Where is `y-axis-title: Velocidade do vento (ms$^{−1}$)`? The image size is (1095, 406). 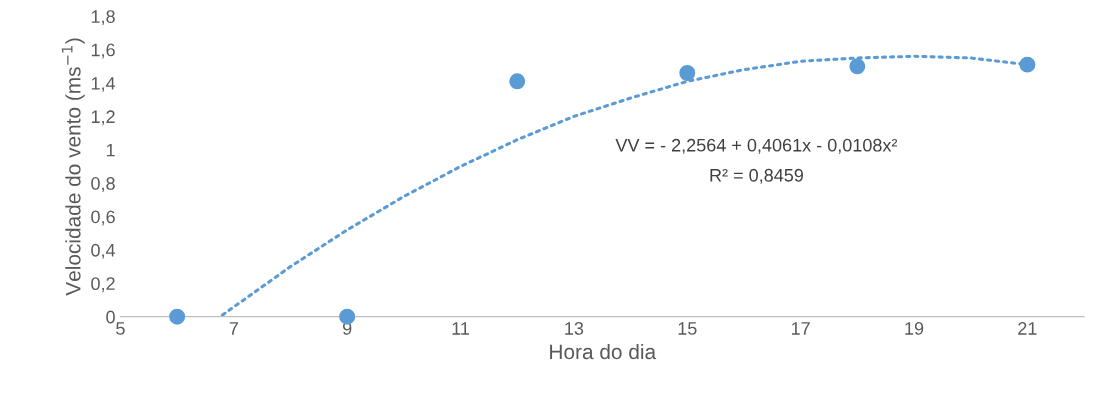
y-axis-title: Velocidade do vento (ms$^{−1}$) is located at coordinates (73, 167).